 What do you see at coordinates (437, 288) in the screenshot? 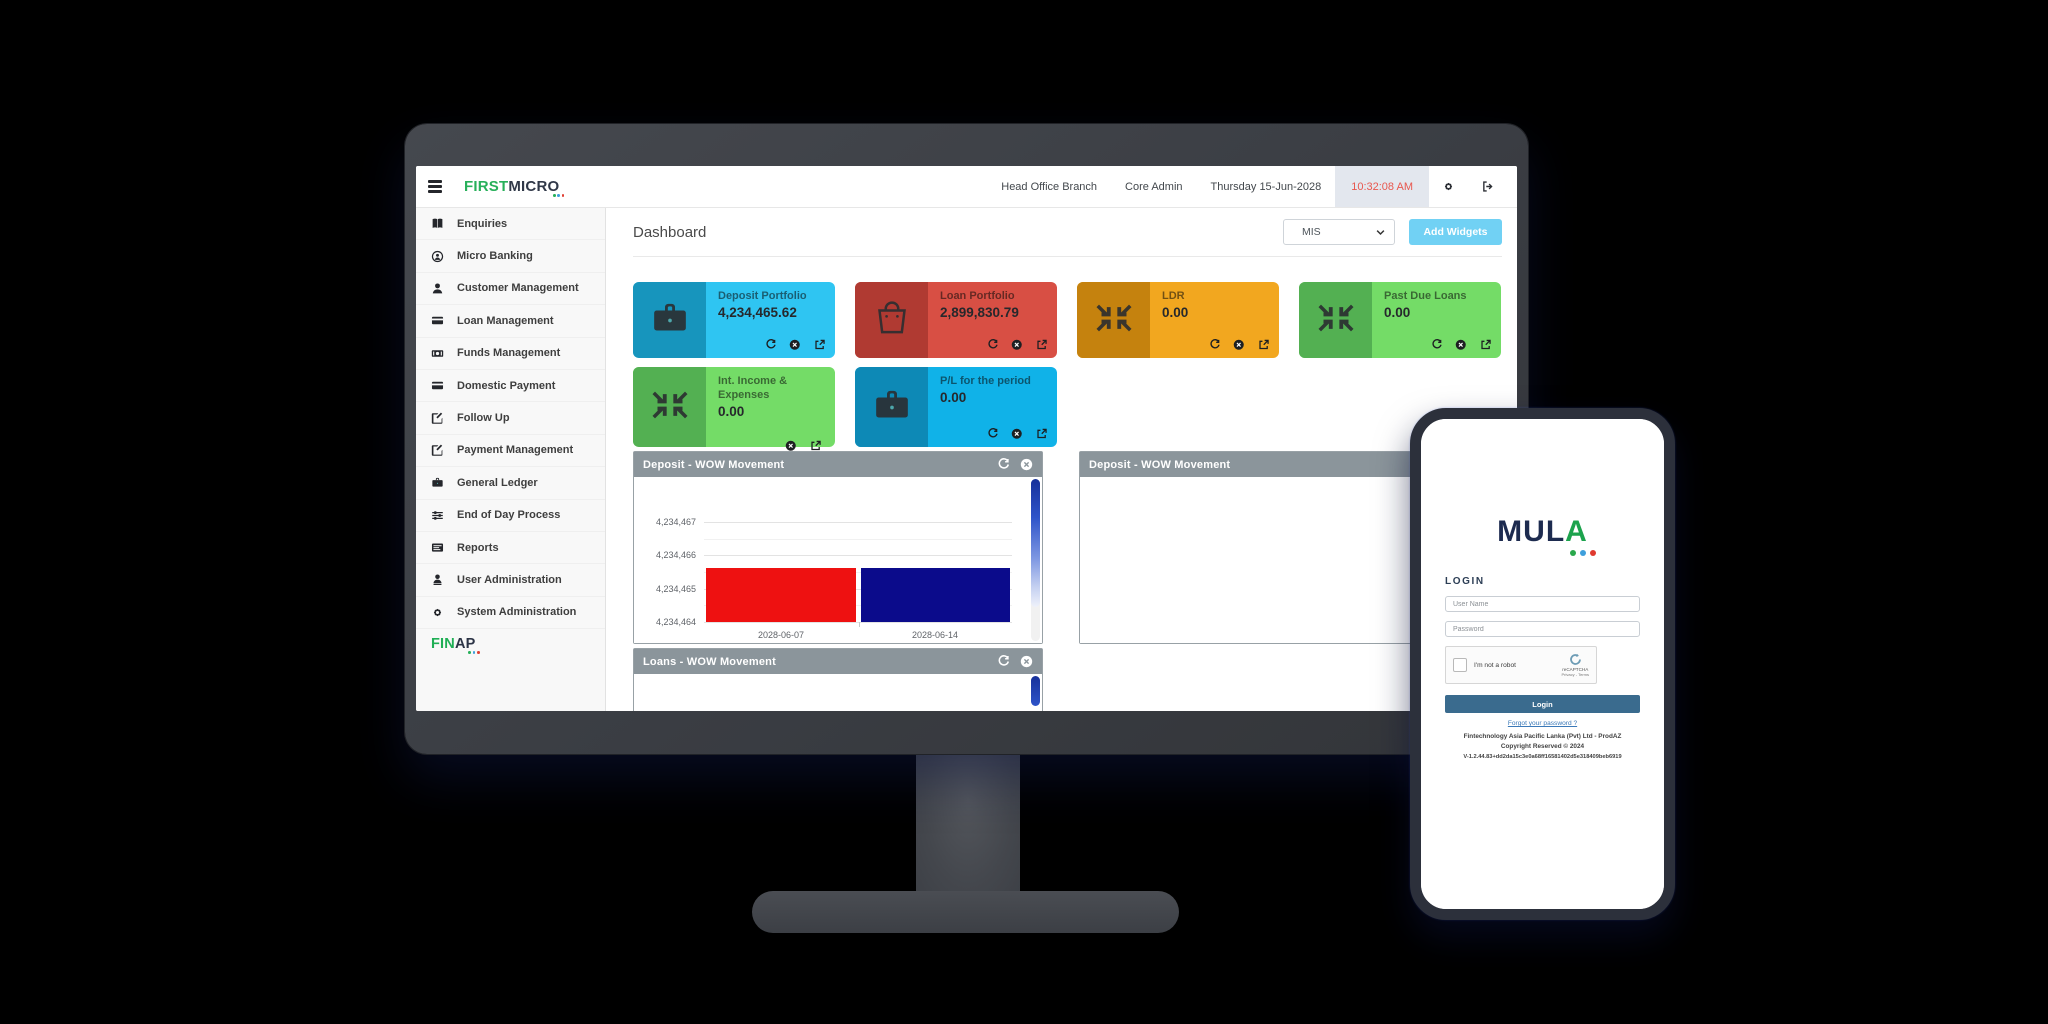
I see `person-icon` at bounding box center [437, 288].